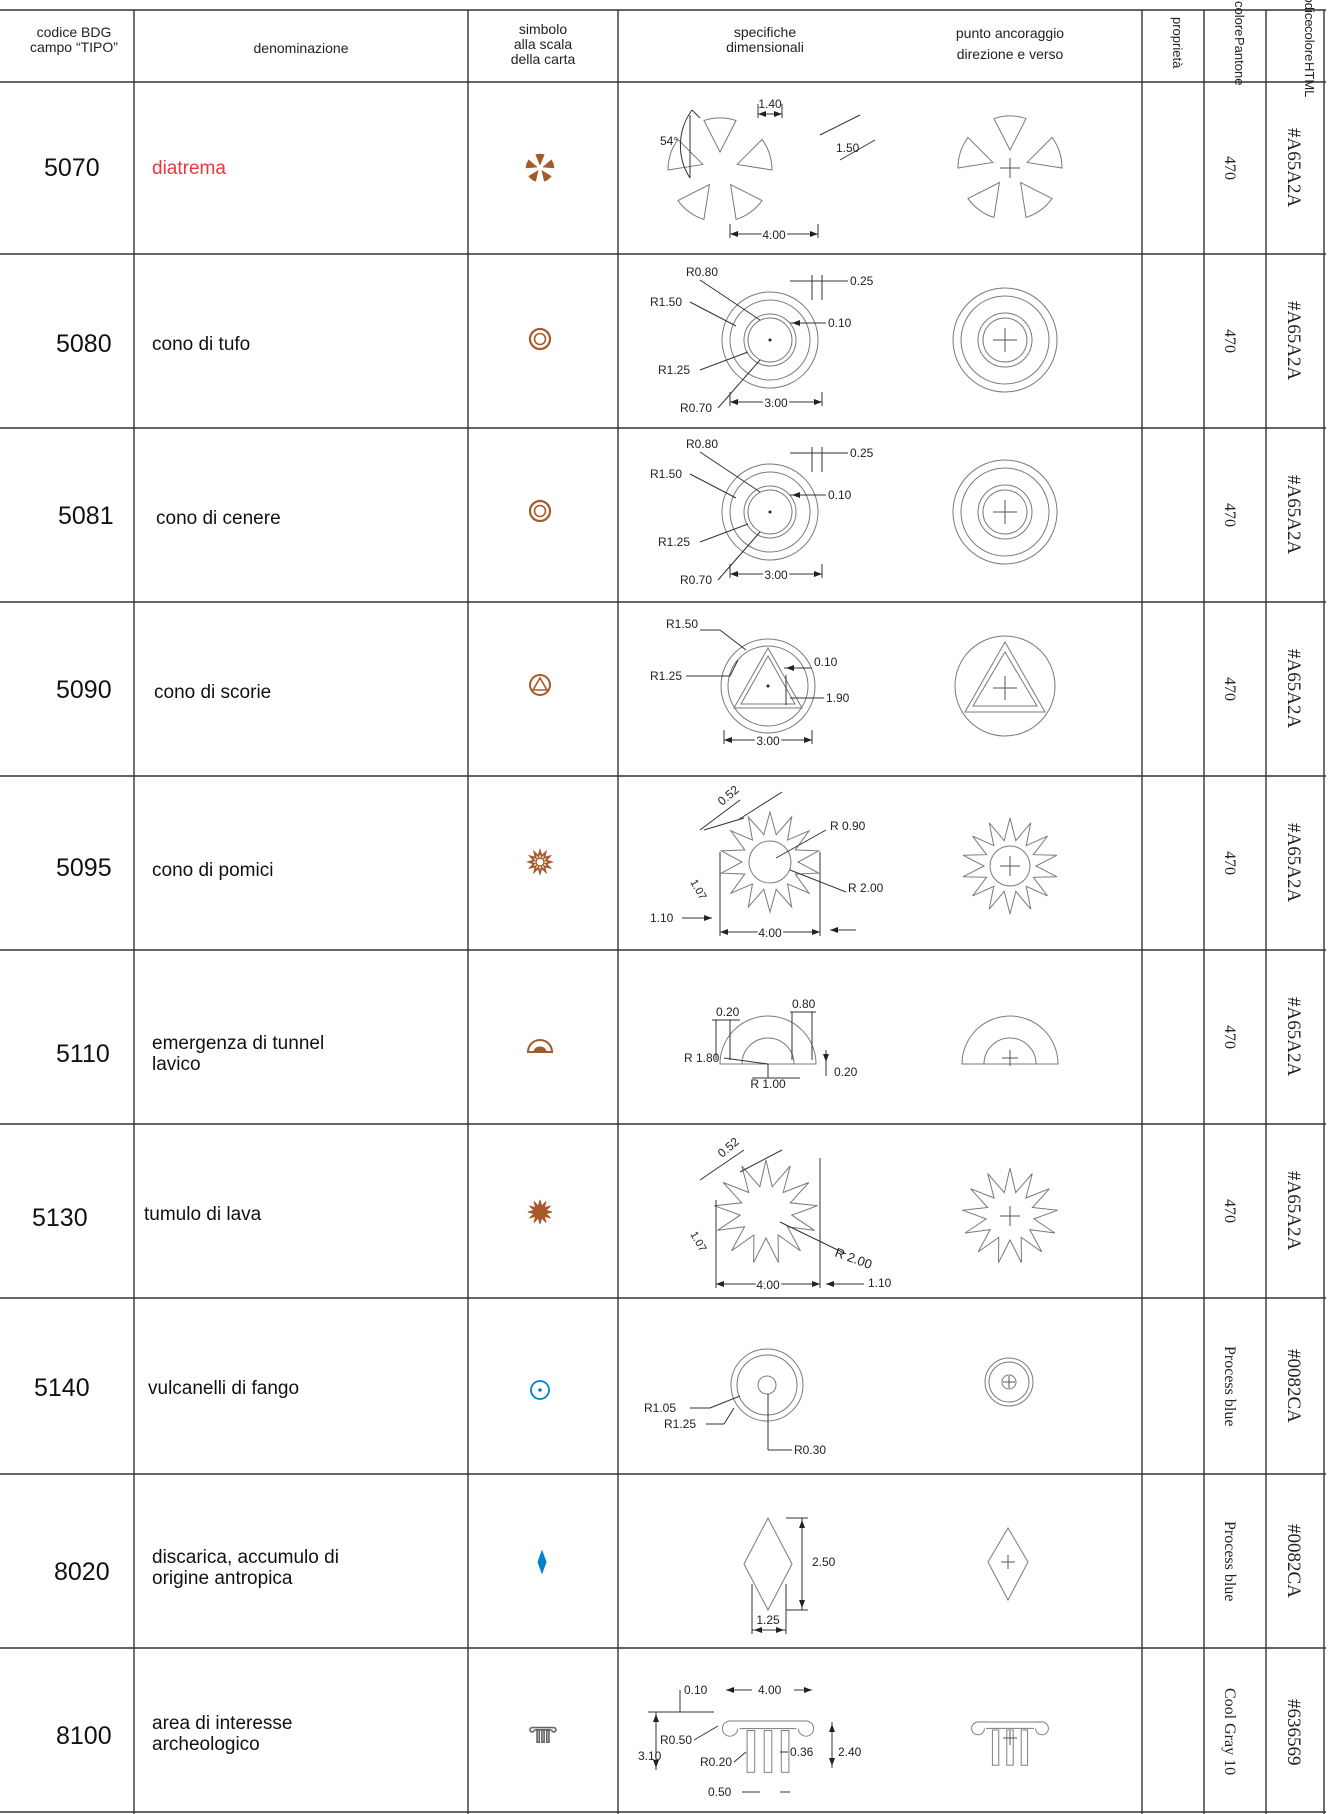  What do you see at coordinates (82, 1571) in the screenshot?
I see `row-code: 8020` at bounding box center [82, 1571].